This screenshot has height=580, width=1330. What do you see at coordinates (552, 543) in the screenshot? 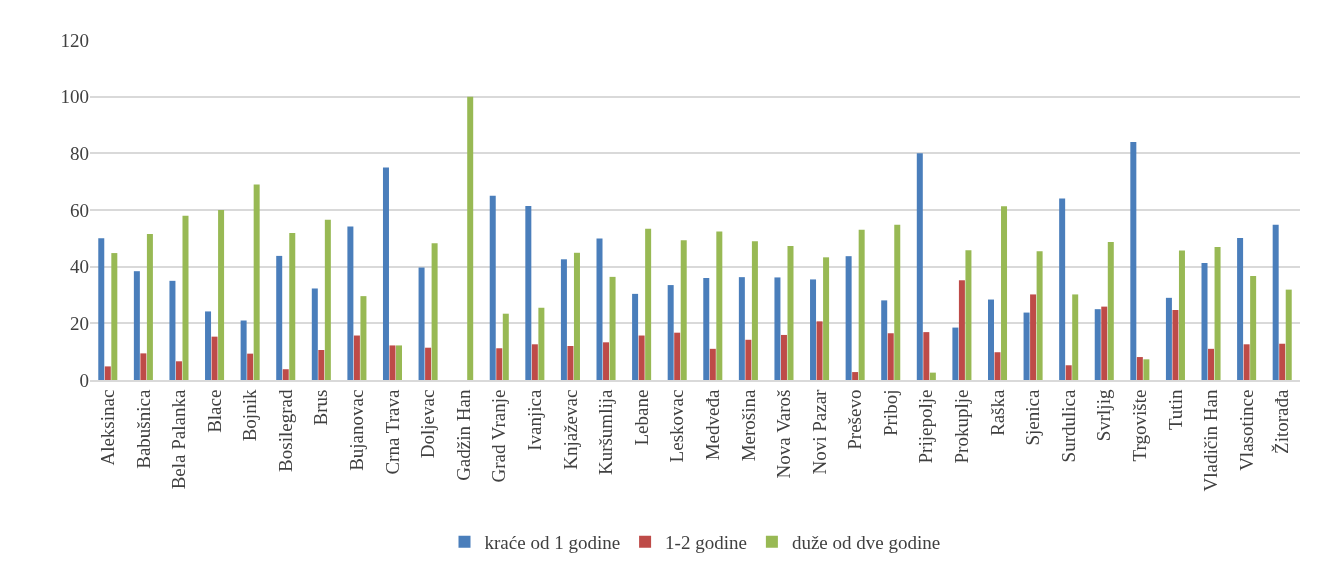
I see `legend-label: kraće od 1 godine` at bounding box center [552, 543].